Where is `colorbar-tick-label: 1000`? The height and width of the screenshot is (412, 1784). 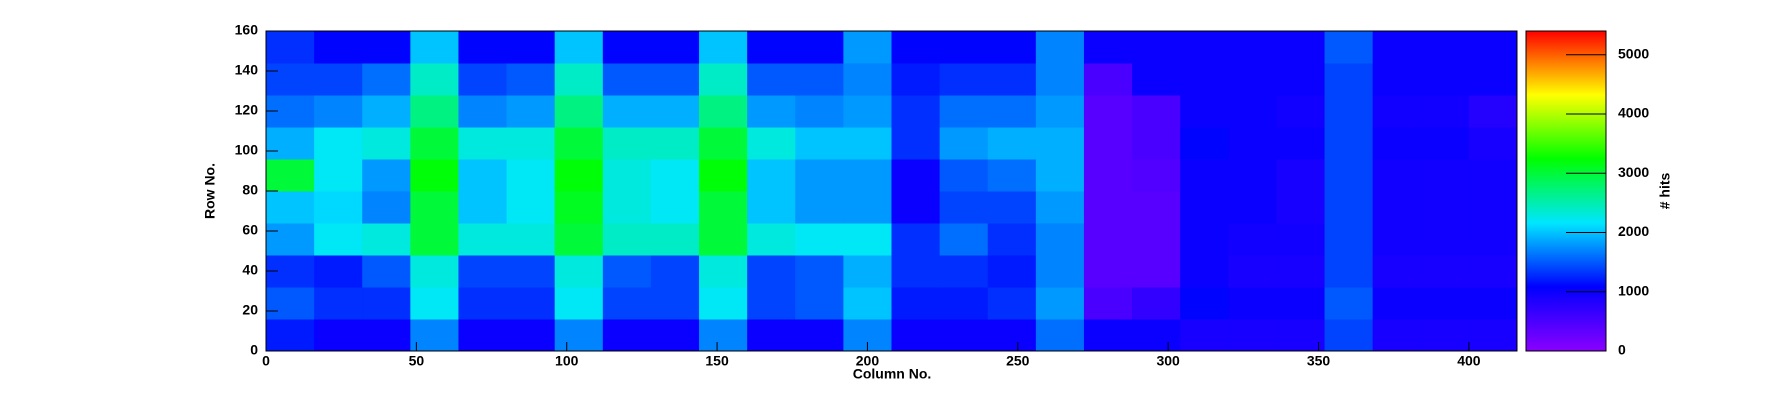 colorbar-tick-label: 1000 is located at coordinates (1633, 290).